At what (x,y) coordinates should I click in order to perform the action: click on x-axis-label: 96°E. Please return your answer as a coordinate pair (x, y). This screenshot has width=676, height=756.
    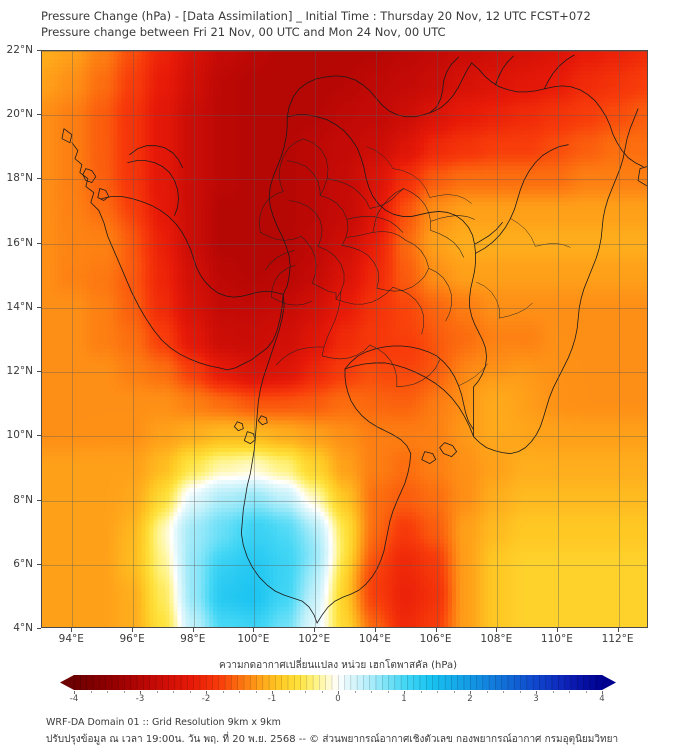
    Looking at the image, I should click on (131, 639).